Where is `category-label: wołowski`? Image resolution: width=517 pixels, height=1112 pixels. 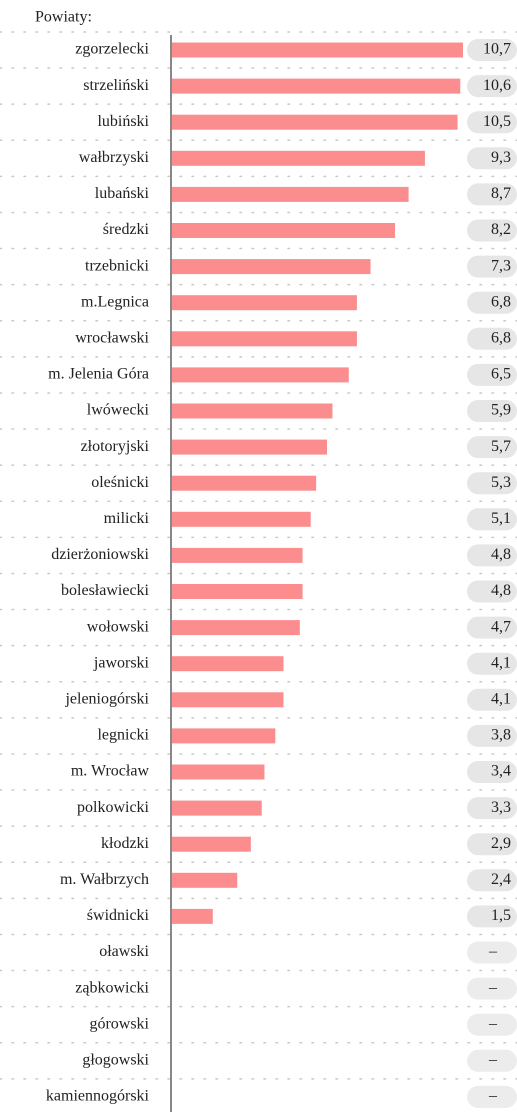 category-label: wołowski is located at coordinates (118, 626).